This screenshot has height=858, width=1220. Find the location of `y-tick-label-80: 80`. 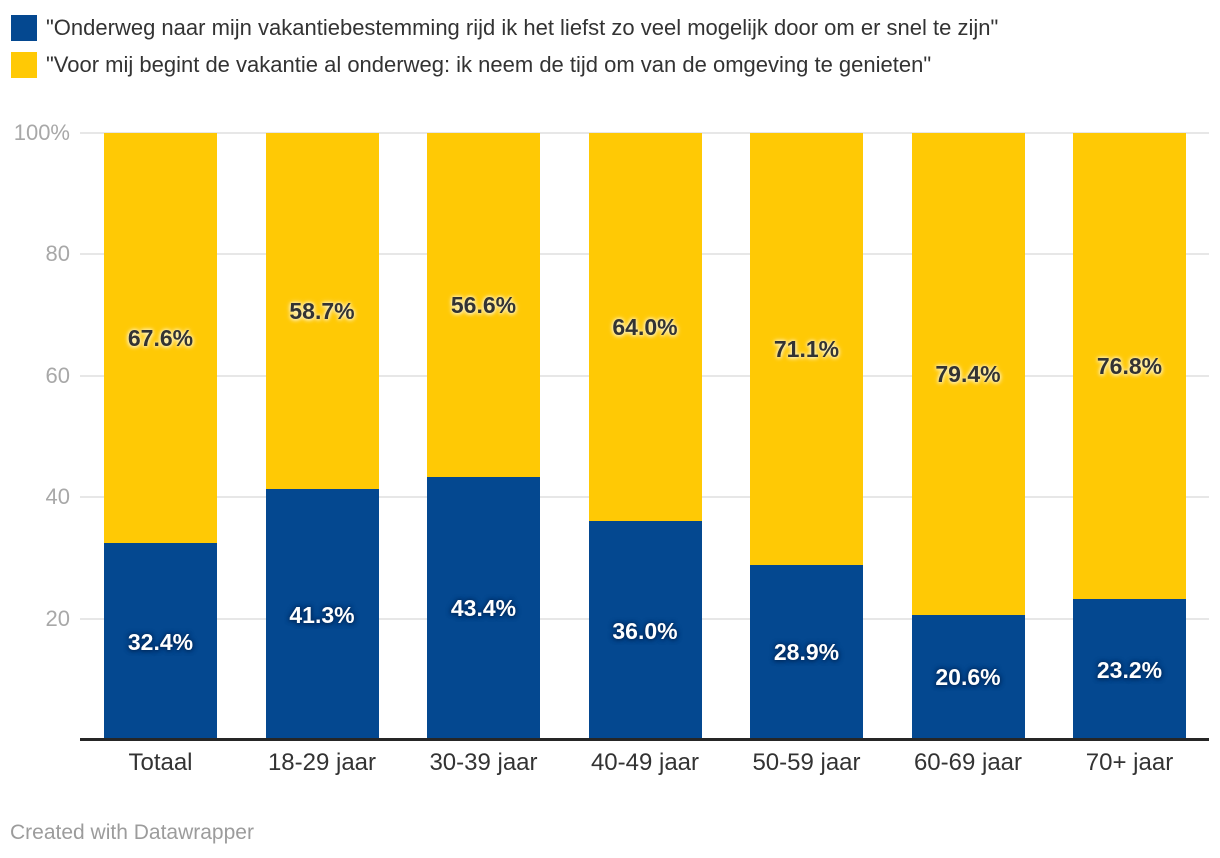

y-tick-label-80: 80 is located at coordinates (57, 254).